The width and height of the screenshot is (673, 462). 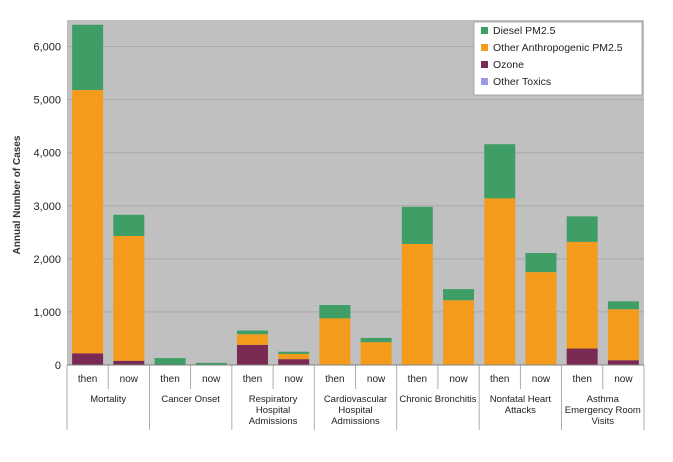 I want to click on group-label: Attacks, so click(x=520, y=410).